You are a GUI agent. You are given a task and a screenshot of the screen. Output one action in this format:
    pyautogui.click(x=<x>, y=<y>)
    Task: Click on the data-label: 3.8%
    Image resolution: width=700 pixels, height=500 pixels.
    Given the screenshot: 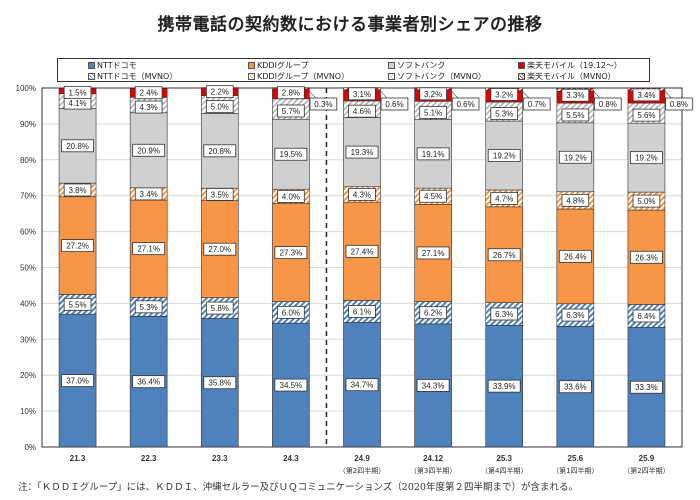 What is the action you would take?
    pyautogui.click(x=77, y=190)
    